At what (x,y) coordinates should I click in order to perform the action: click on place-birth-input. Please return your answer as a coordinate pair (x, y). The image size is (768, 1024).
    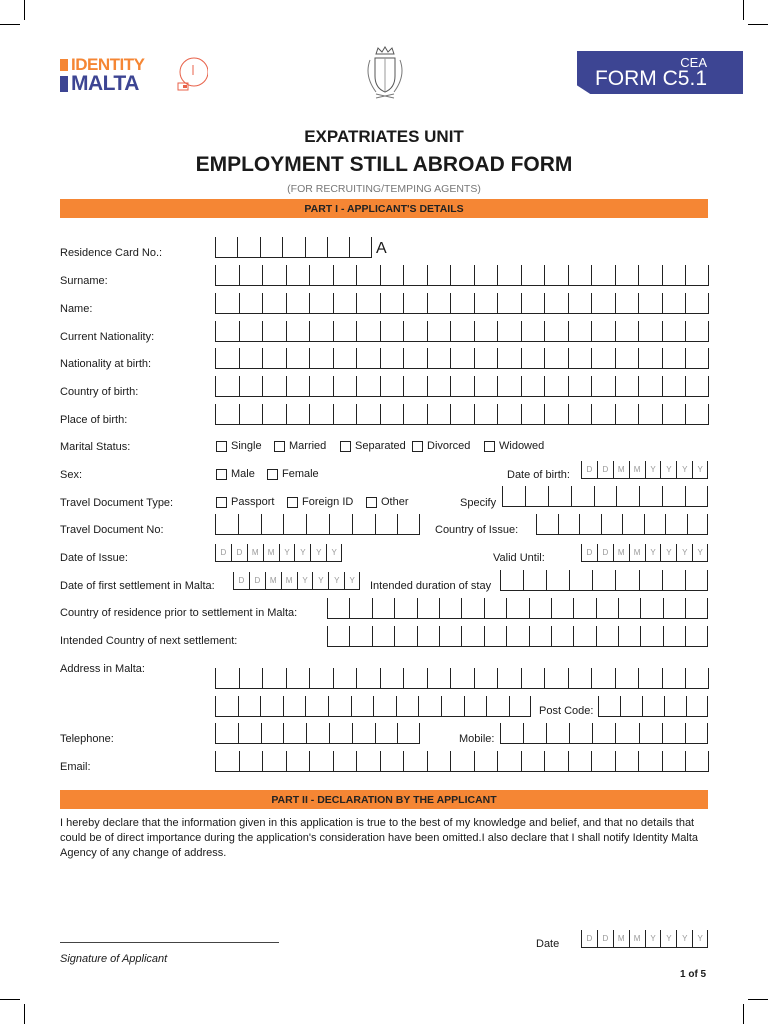
    Looking at the image, I should click on (462, 414).